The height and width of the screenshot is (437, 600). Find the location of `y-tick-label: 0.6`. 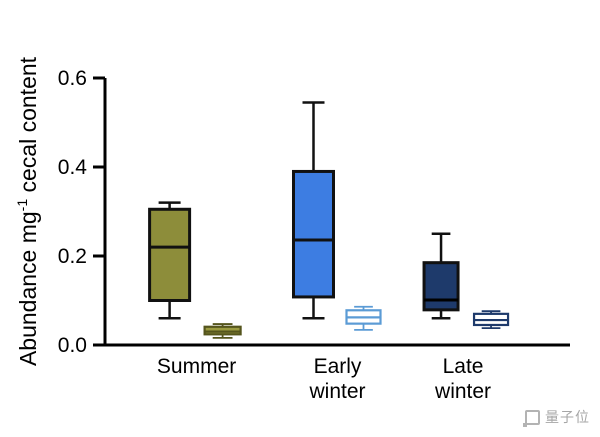

y-tick-label: 0.6 is located at coordinates (72, 78).